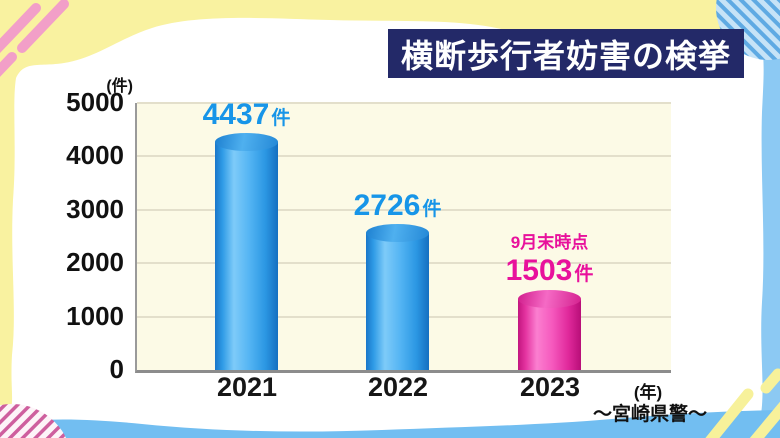 This screenshot has width=780, height=438. I want to click on y-tick-1000: 1000, so click(95, 315).